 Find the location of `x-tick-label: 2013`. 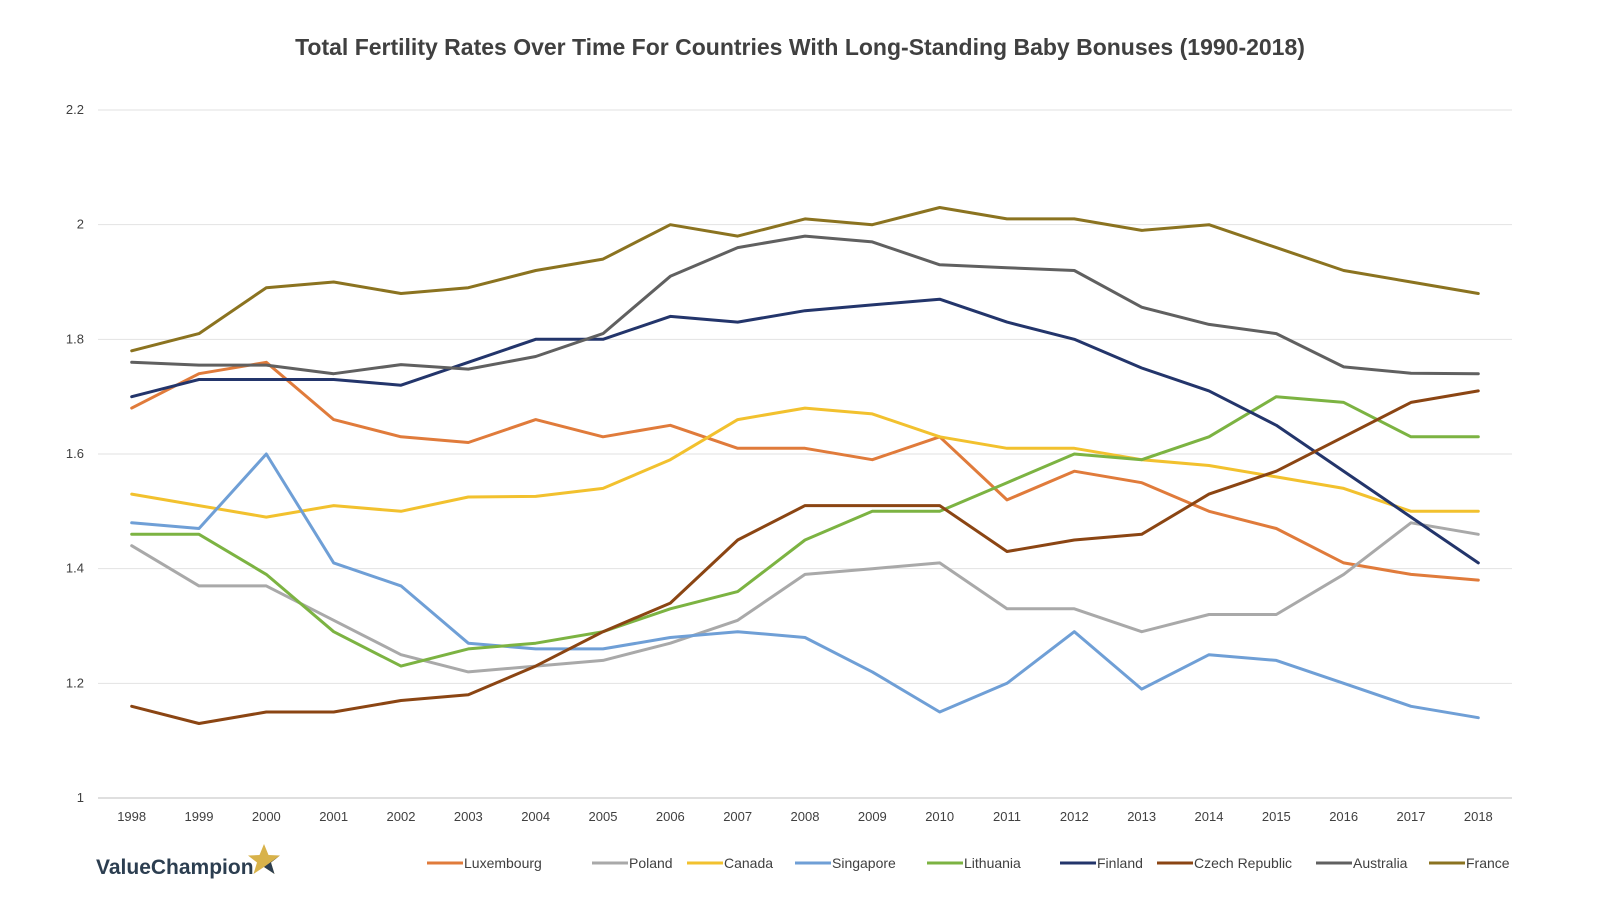

x-tick-label: 2013 is located at coordinates (1141, 816).